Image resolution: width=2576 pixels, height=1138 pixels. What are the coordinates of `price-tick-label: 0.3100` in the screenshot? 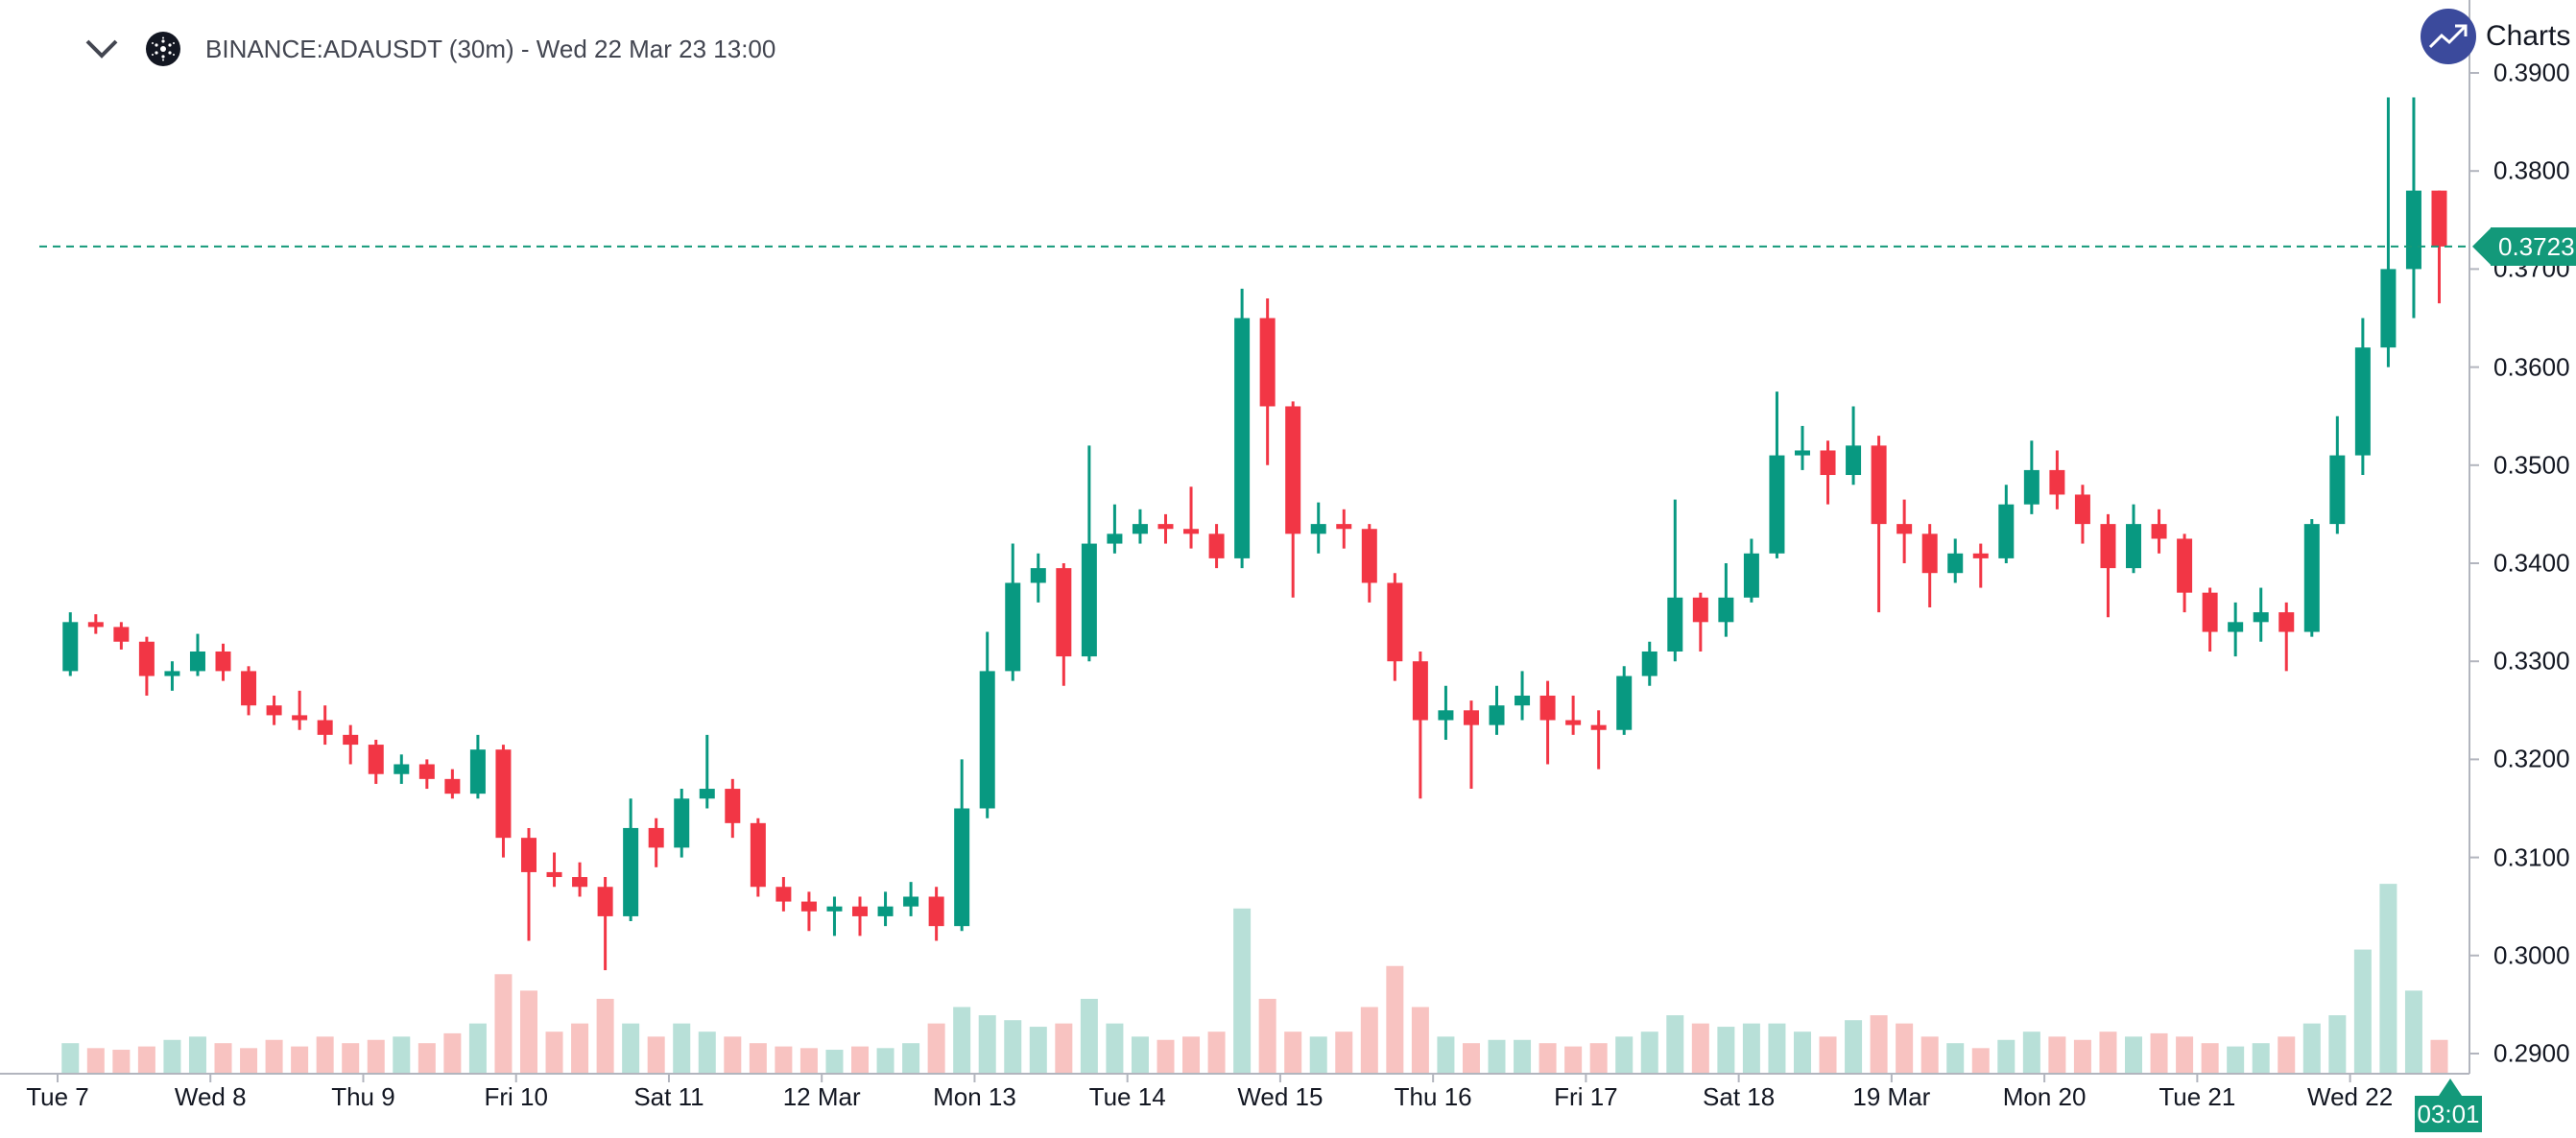 It's located at (2531, 857).